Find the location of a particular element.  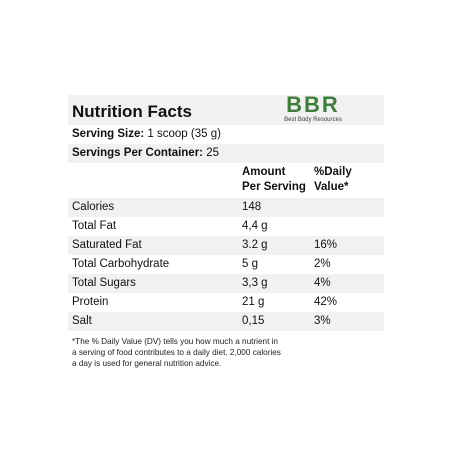

brand-logo: BBR Best Body Resources is located at coordinates (313, 108).